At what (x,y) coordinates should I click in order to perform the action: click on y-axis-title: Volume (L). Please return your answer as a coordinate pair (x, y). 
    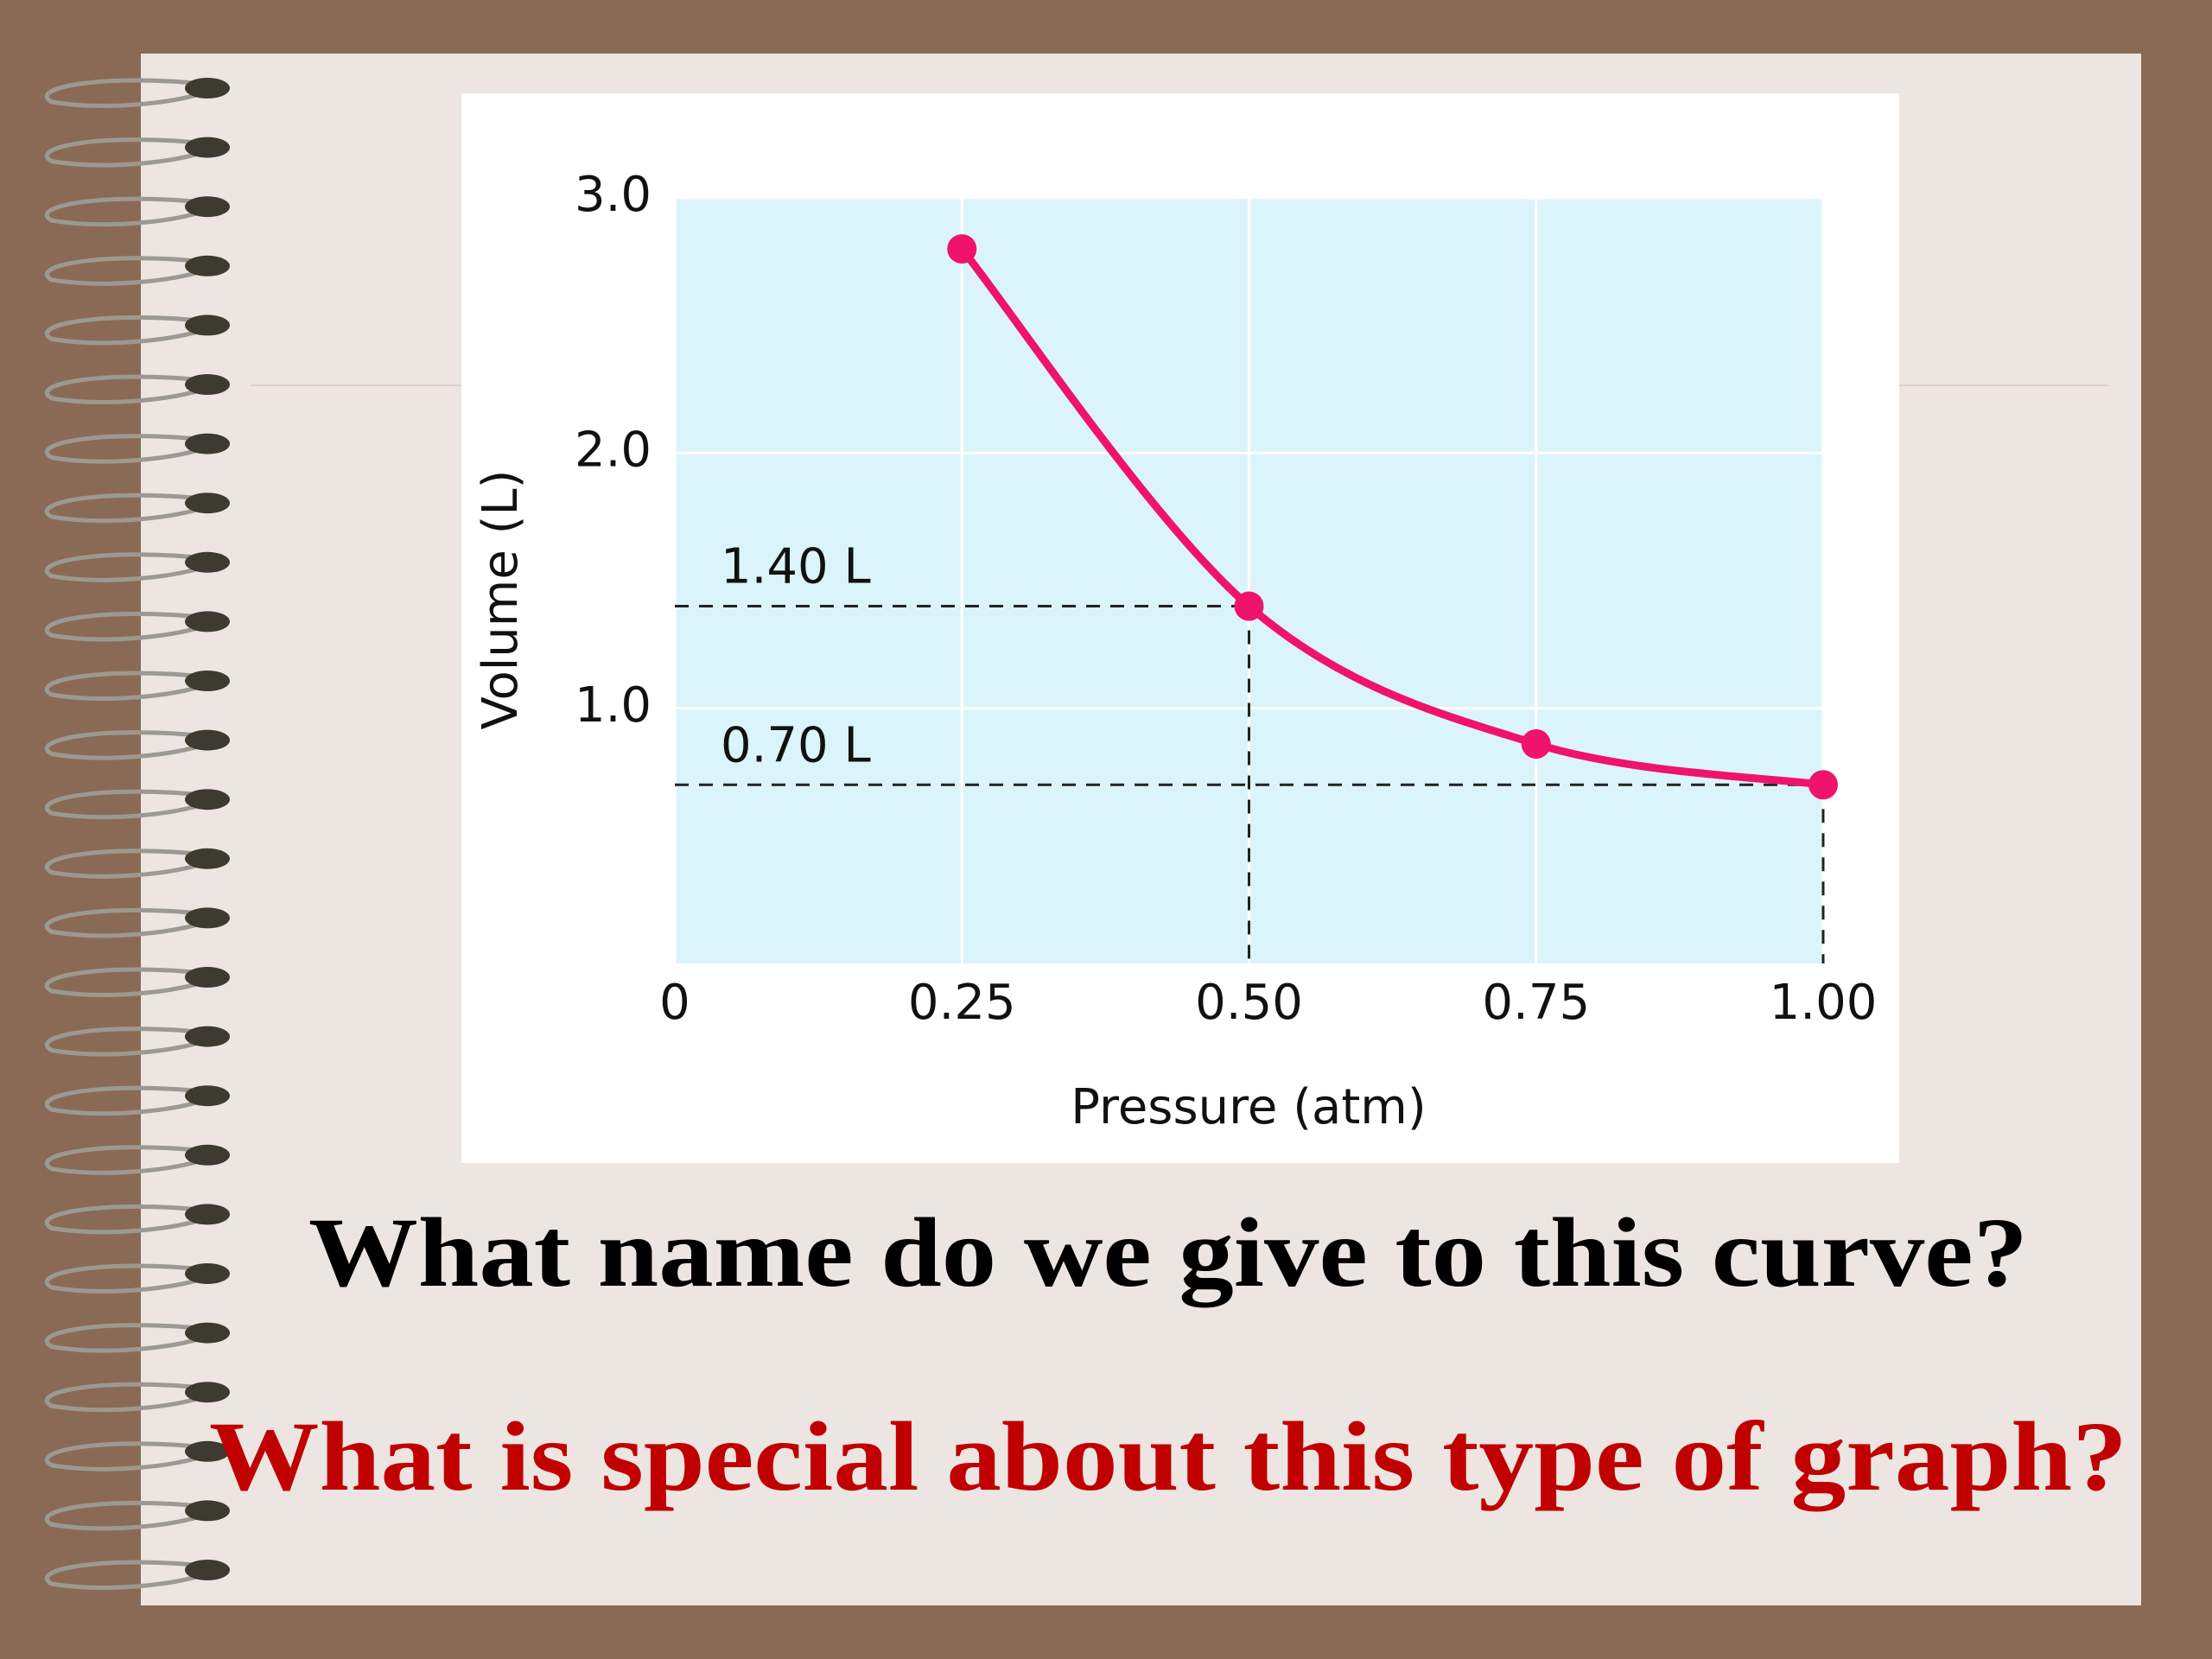
    Looking at the image, I should click on (501, 600).